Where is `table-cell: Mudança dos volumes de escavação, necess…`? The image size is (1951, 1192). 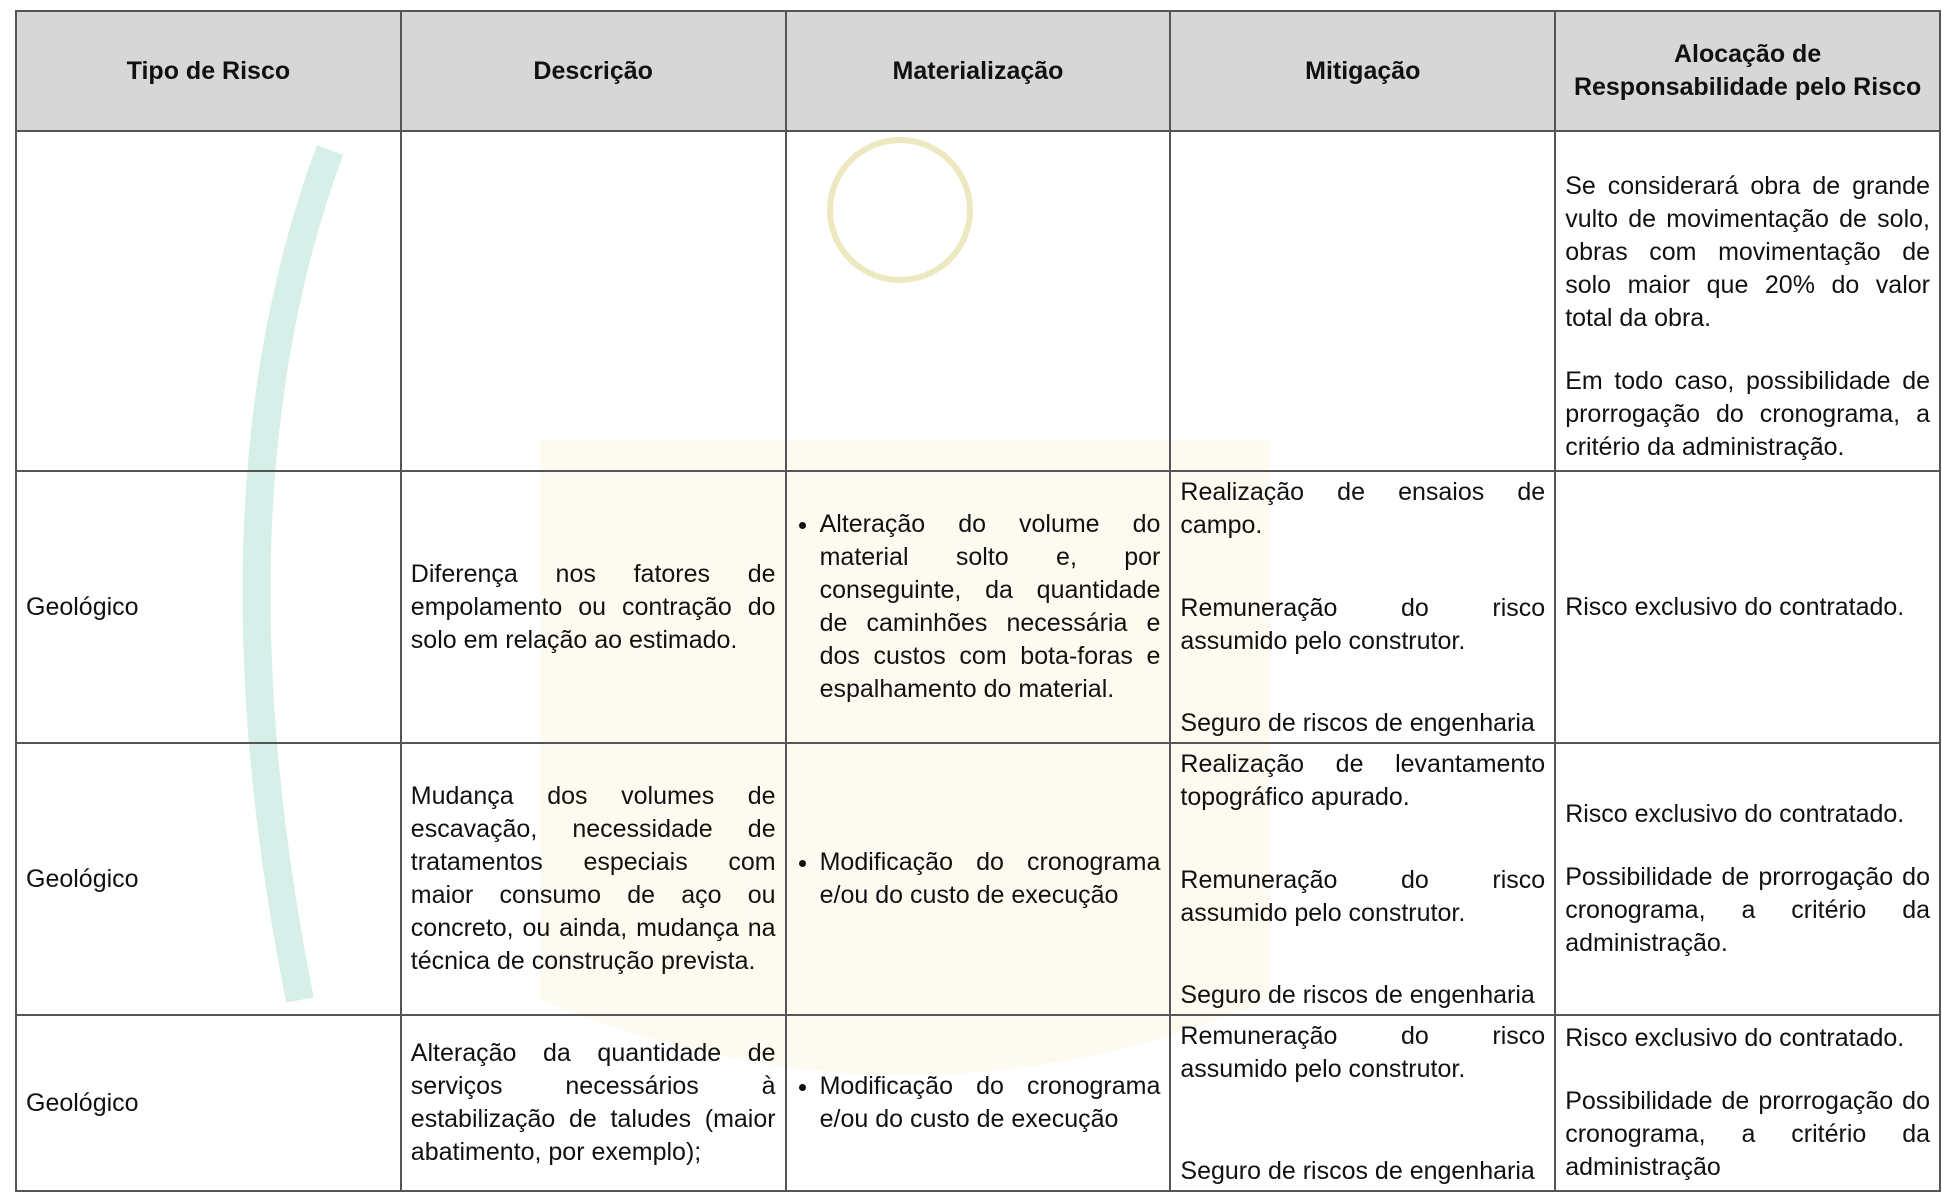
table-cell: Mudança dos volumes de escavação, necess… is located at coordinates (593, 879).